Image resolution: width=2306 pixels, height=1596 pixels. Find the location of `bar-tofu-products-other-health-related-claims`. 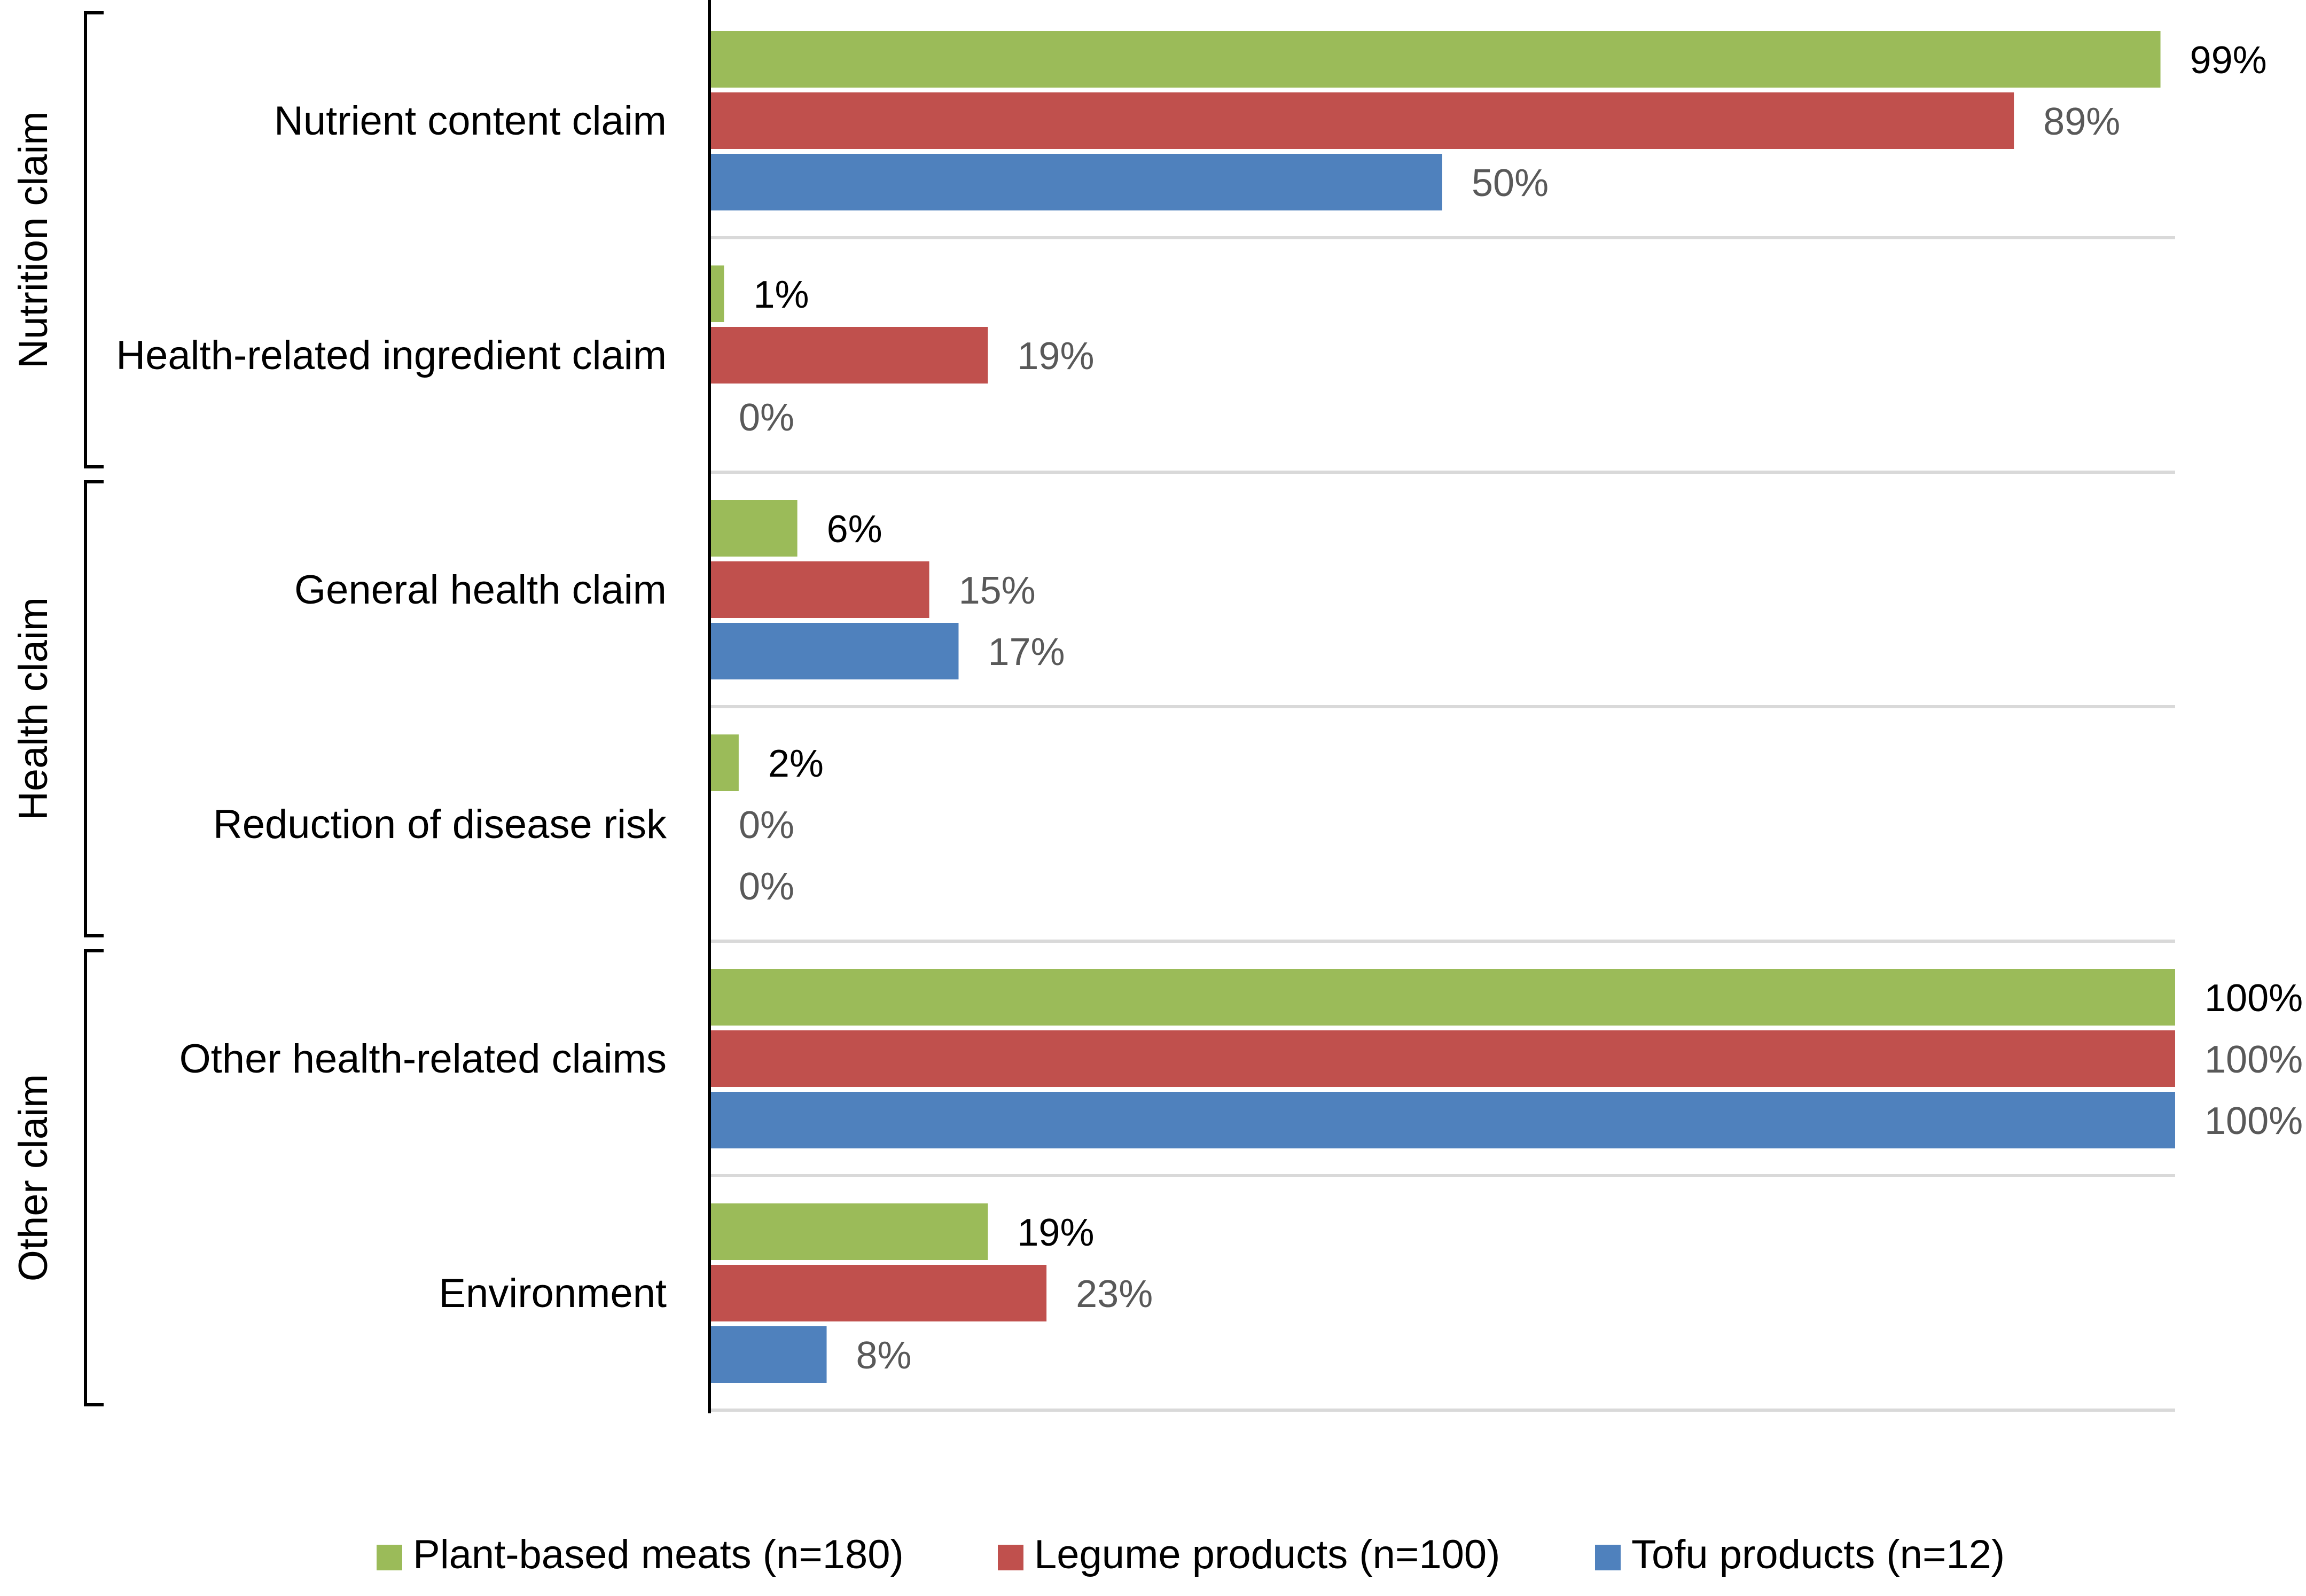

bar-tofu-products-other-health-related-claims is located at coordinates (1442, 1120).